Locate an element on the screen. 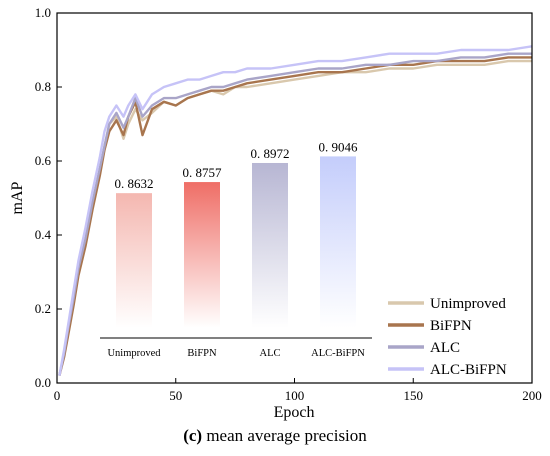 The height and width of the screenshot is (456, 550). legend-label: BiFPN is located at coordinates (451, 326).